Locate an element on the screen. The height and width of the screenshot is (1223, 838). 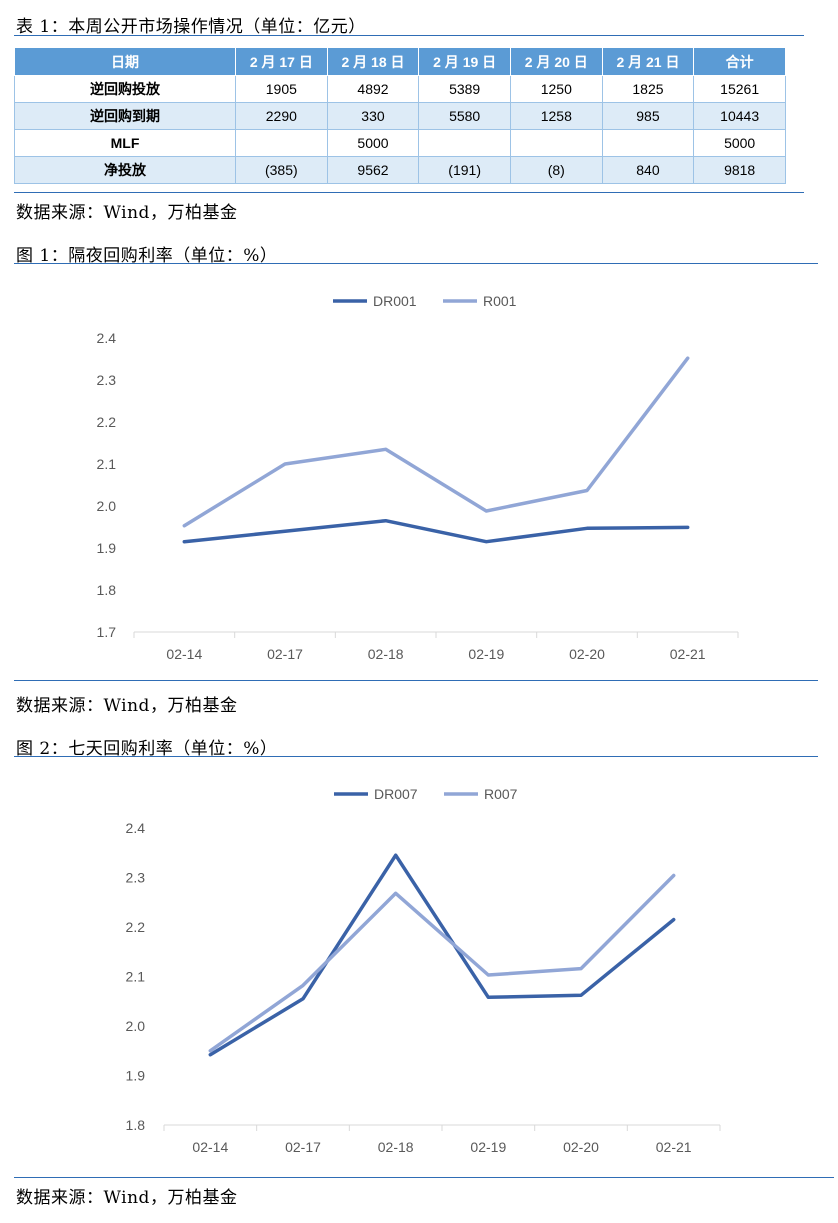
table-cell: 9818 is located at coordinates (739, 170).